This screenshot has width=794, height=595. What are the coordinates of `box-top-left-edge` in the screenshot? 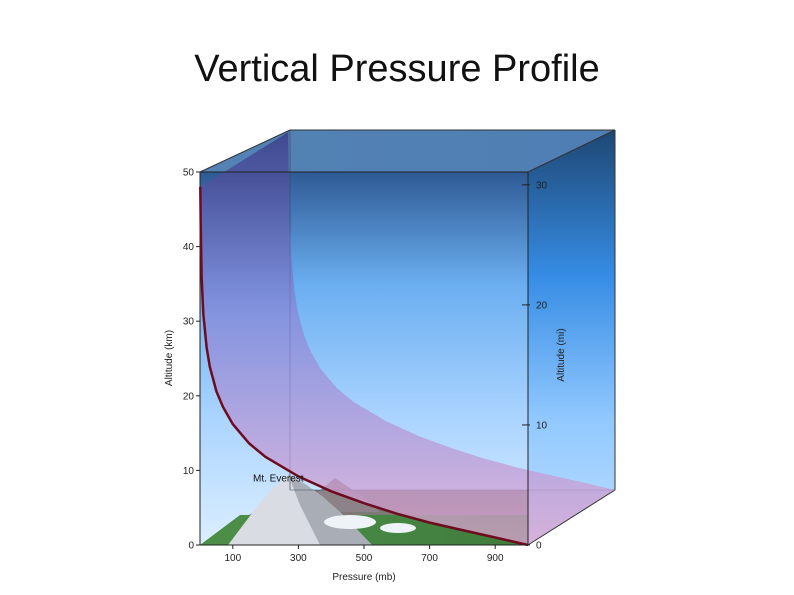 It's located at (245, 151).